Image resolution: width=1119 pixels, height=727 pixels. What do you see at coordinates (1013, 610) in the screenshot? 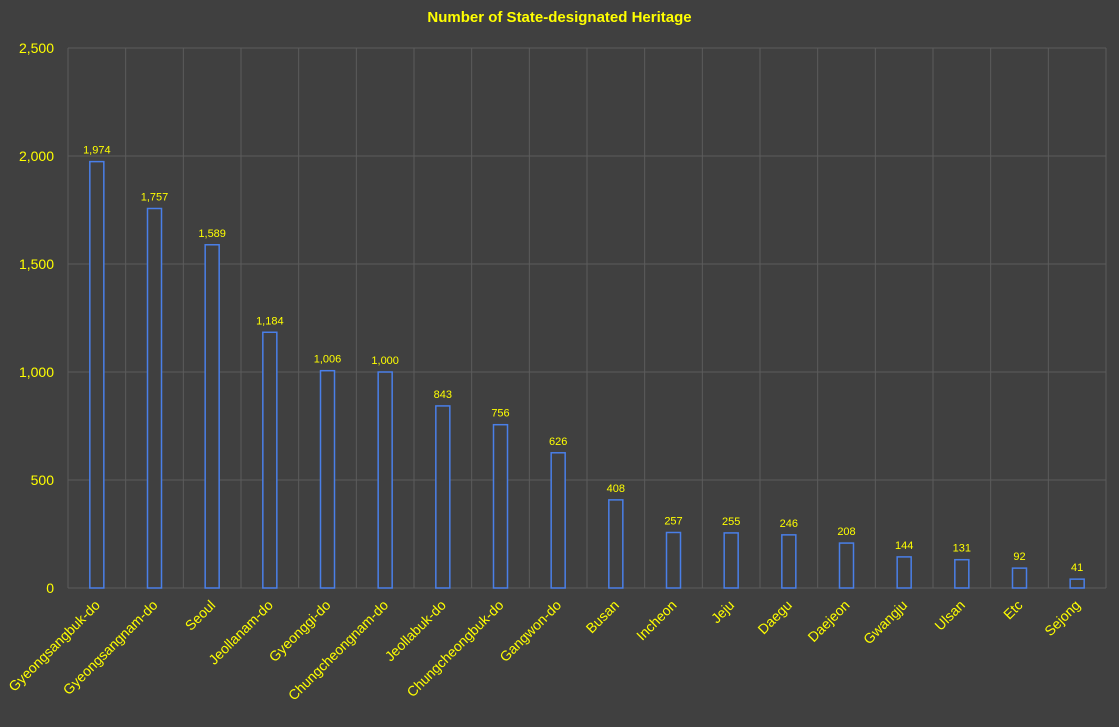
I see `x-tick-label: Etc` at bounding box center [1013, 610].